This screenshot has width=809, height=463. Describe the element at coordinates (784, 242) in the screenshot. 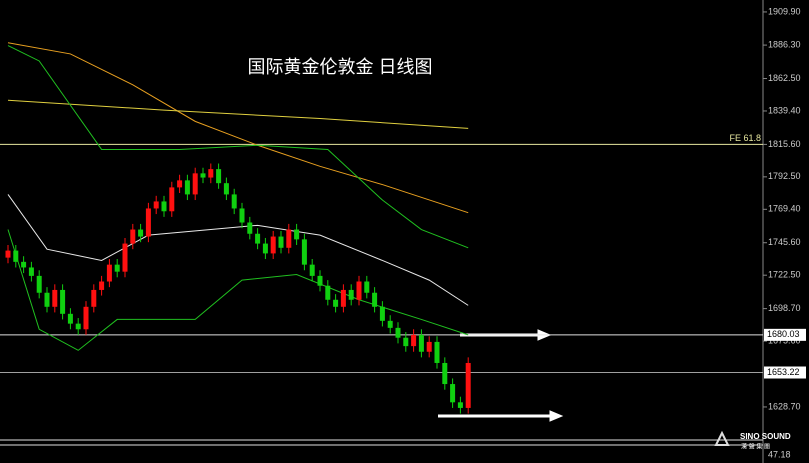

I see `y-tick-label: 1745.60` at that location.